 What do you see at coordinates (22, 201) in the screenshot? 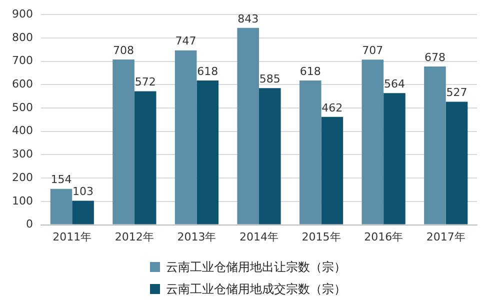
I see `y-tick-label: 100` at bounding box center [22, 201].